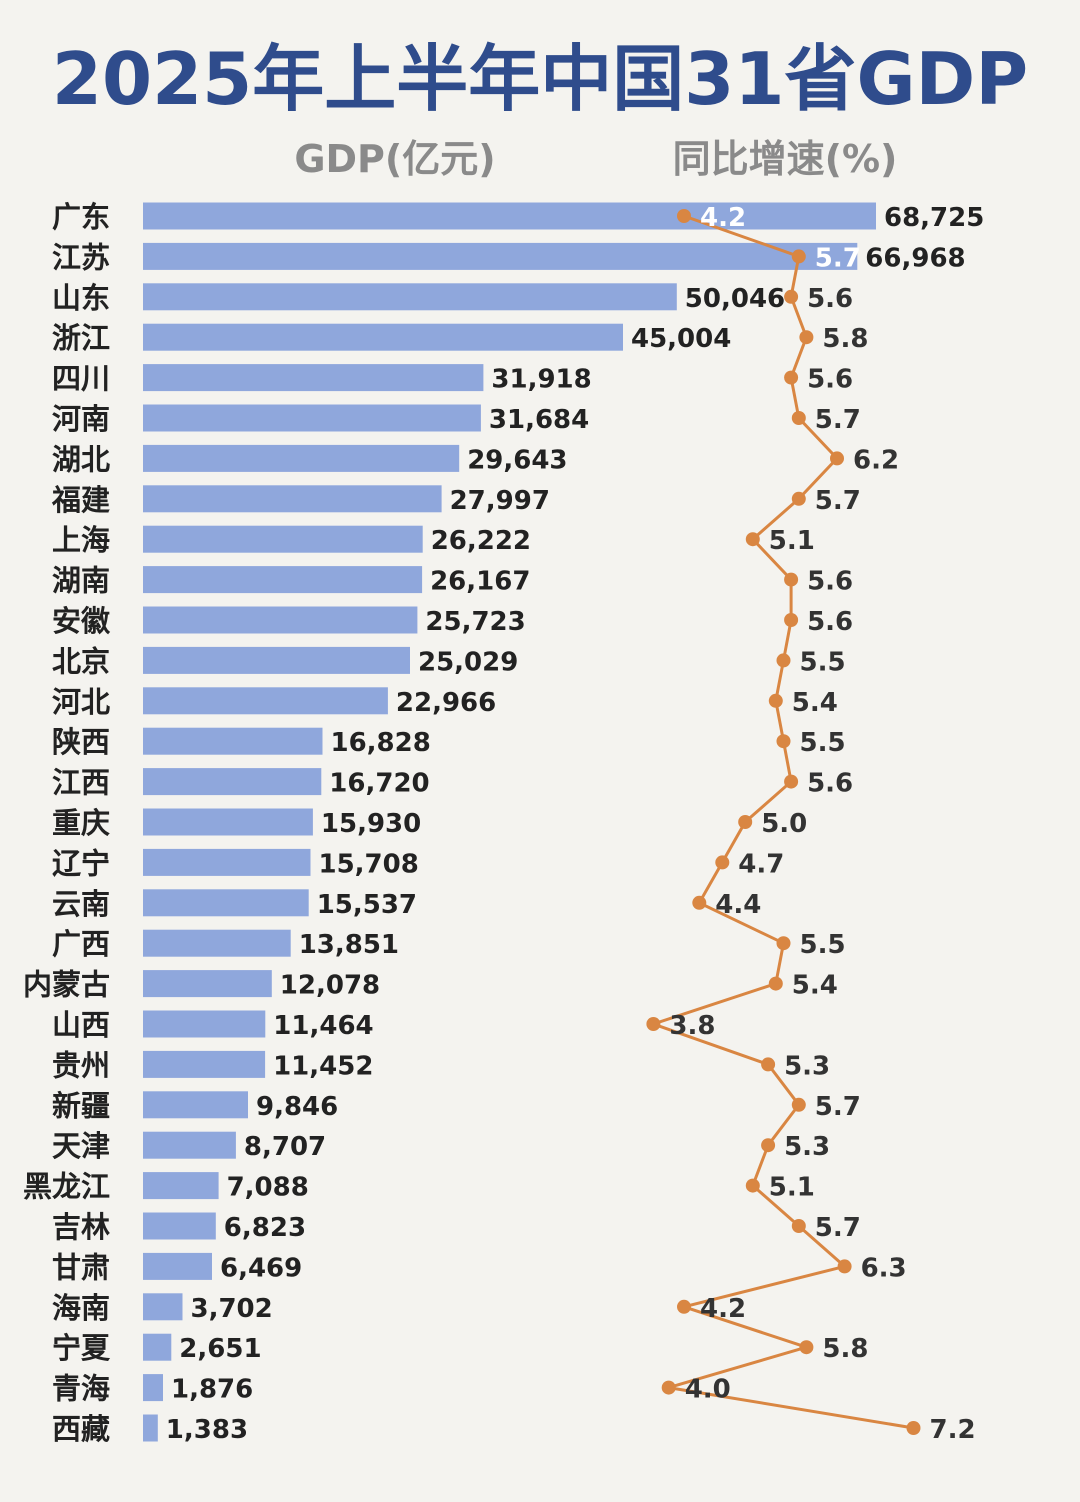 This screenshot has height=1502, width=1080. What do you see at coordinates (934, 218) in the screenshot?
I see `gdp-value-label: 68,725` at bounding box center [934, 218].